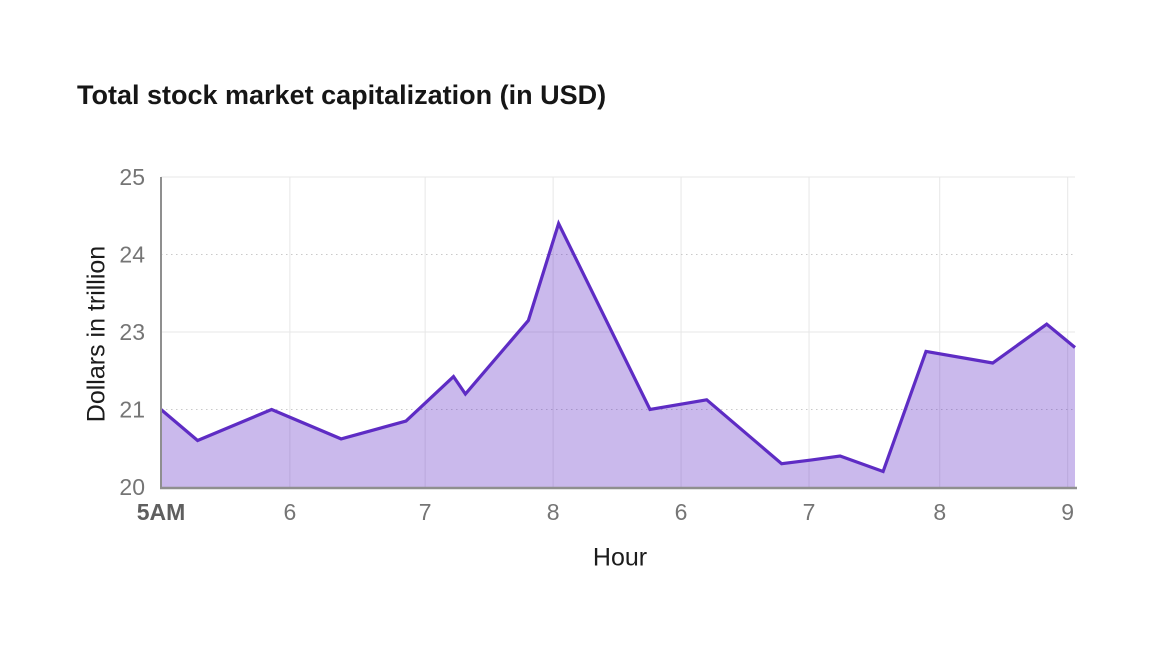  I want to click on y-tick-label: 21, so click(132, 410).